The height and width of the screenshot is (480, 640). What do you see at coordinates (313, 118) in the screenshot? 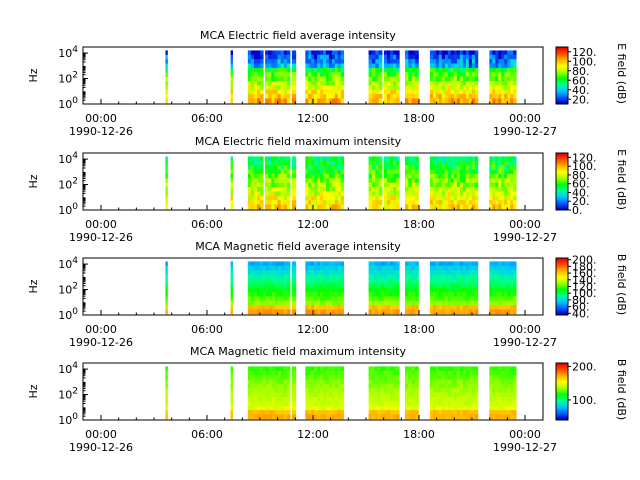
I see `x-tick-time: 12:00` at bounding box center [313, 118].